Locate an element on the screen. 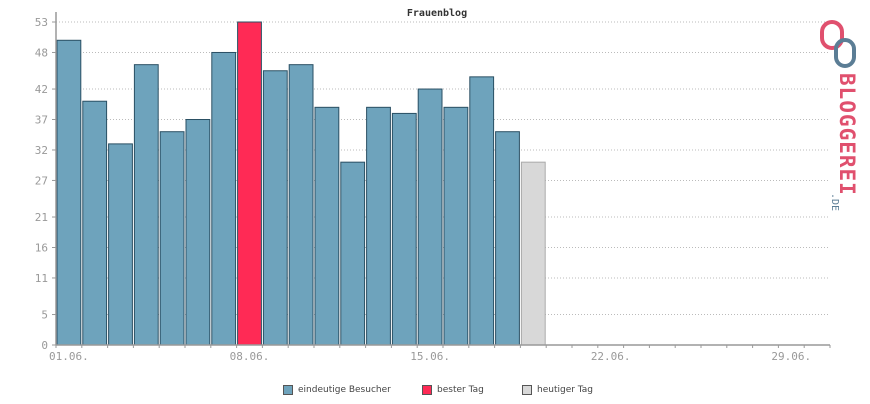  legend-label: heutiger Tag is located at coordinates (565, 390).